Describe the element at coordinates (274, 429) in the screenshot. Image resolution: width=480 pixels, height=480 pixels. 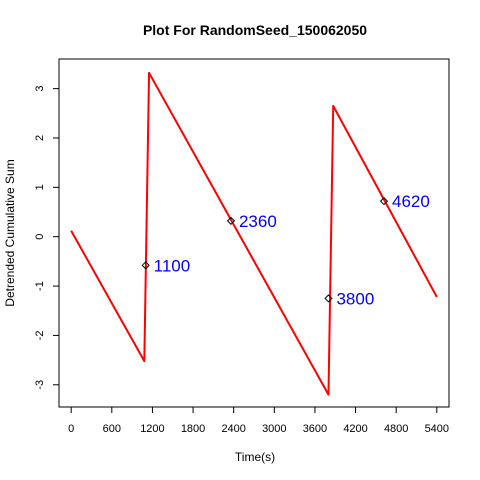
I see `x-tick-label: 3000` at that location.